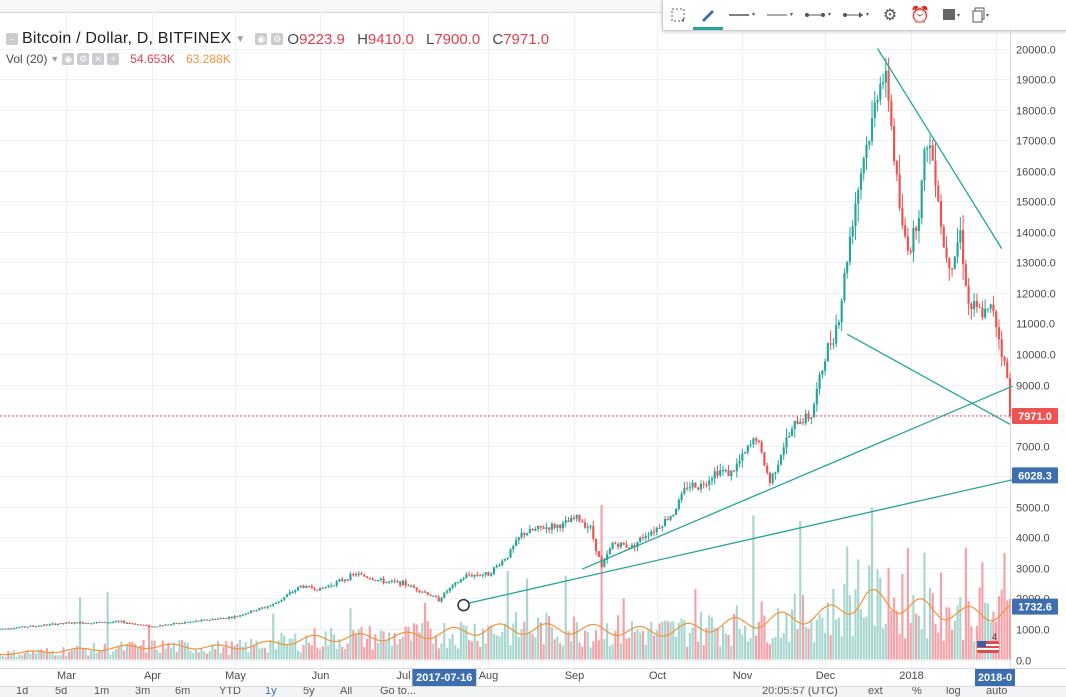  Describe the element at coordinates (939, 148) in the screenshot. I see `trendline-upper-resistance` at that location.